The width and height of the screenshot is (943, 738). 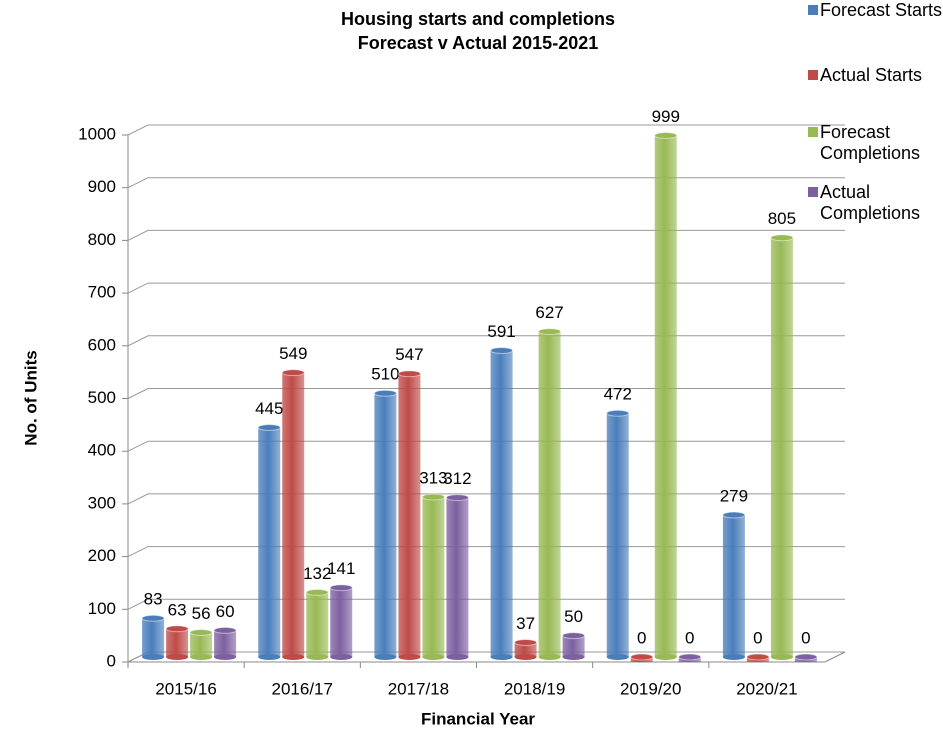 What do you see at coordinates (618, 394) in the screenshot?
I see `value-label: 472` at bounding box center [618, 394].